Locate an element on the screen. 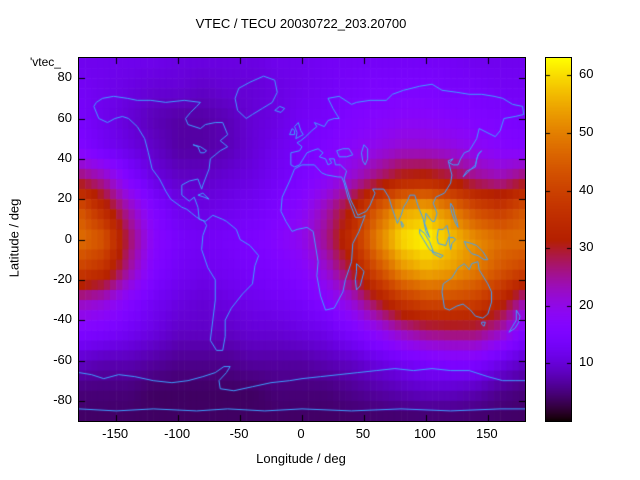 This screenshot has width=640, height=480. x-tick-label: -50 is located at coordinates (239, 433).